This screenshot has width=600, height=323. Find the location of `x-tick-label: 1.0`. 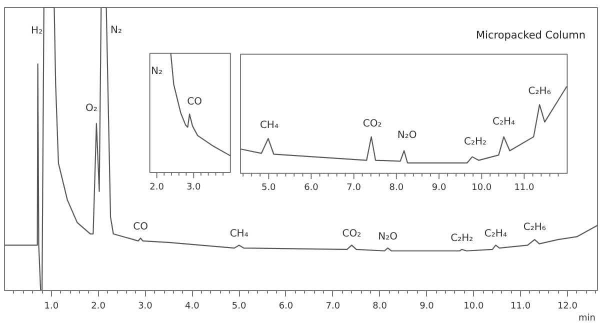

x-tick-label: 1.0 is located at coordinates (51, 307).